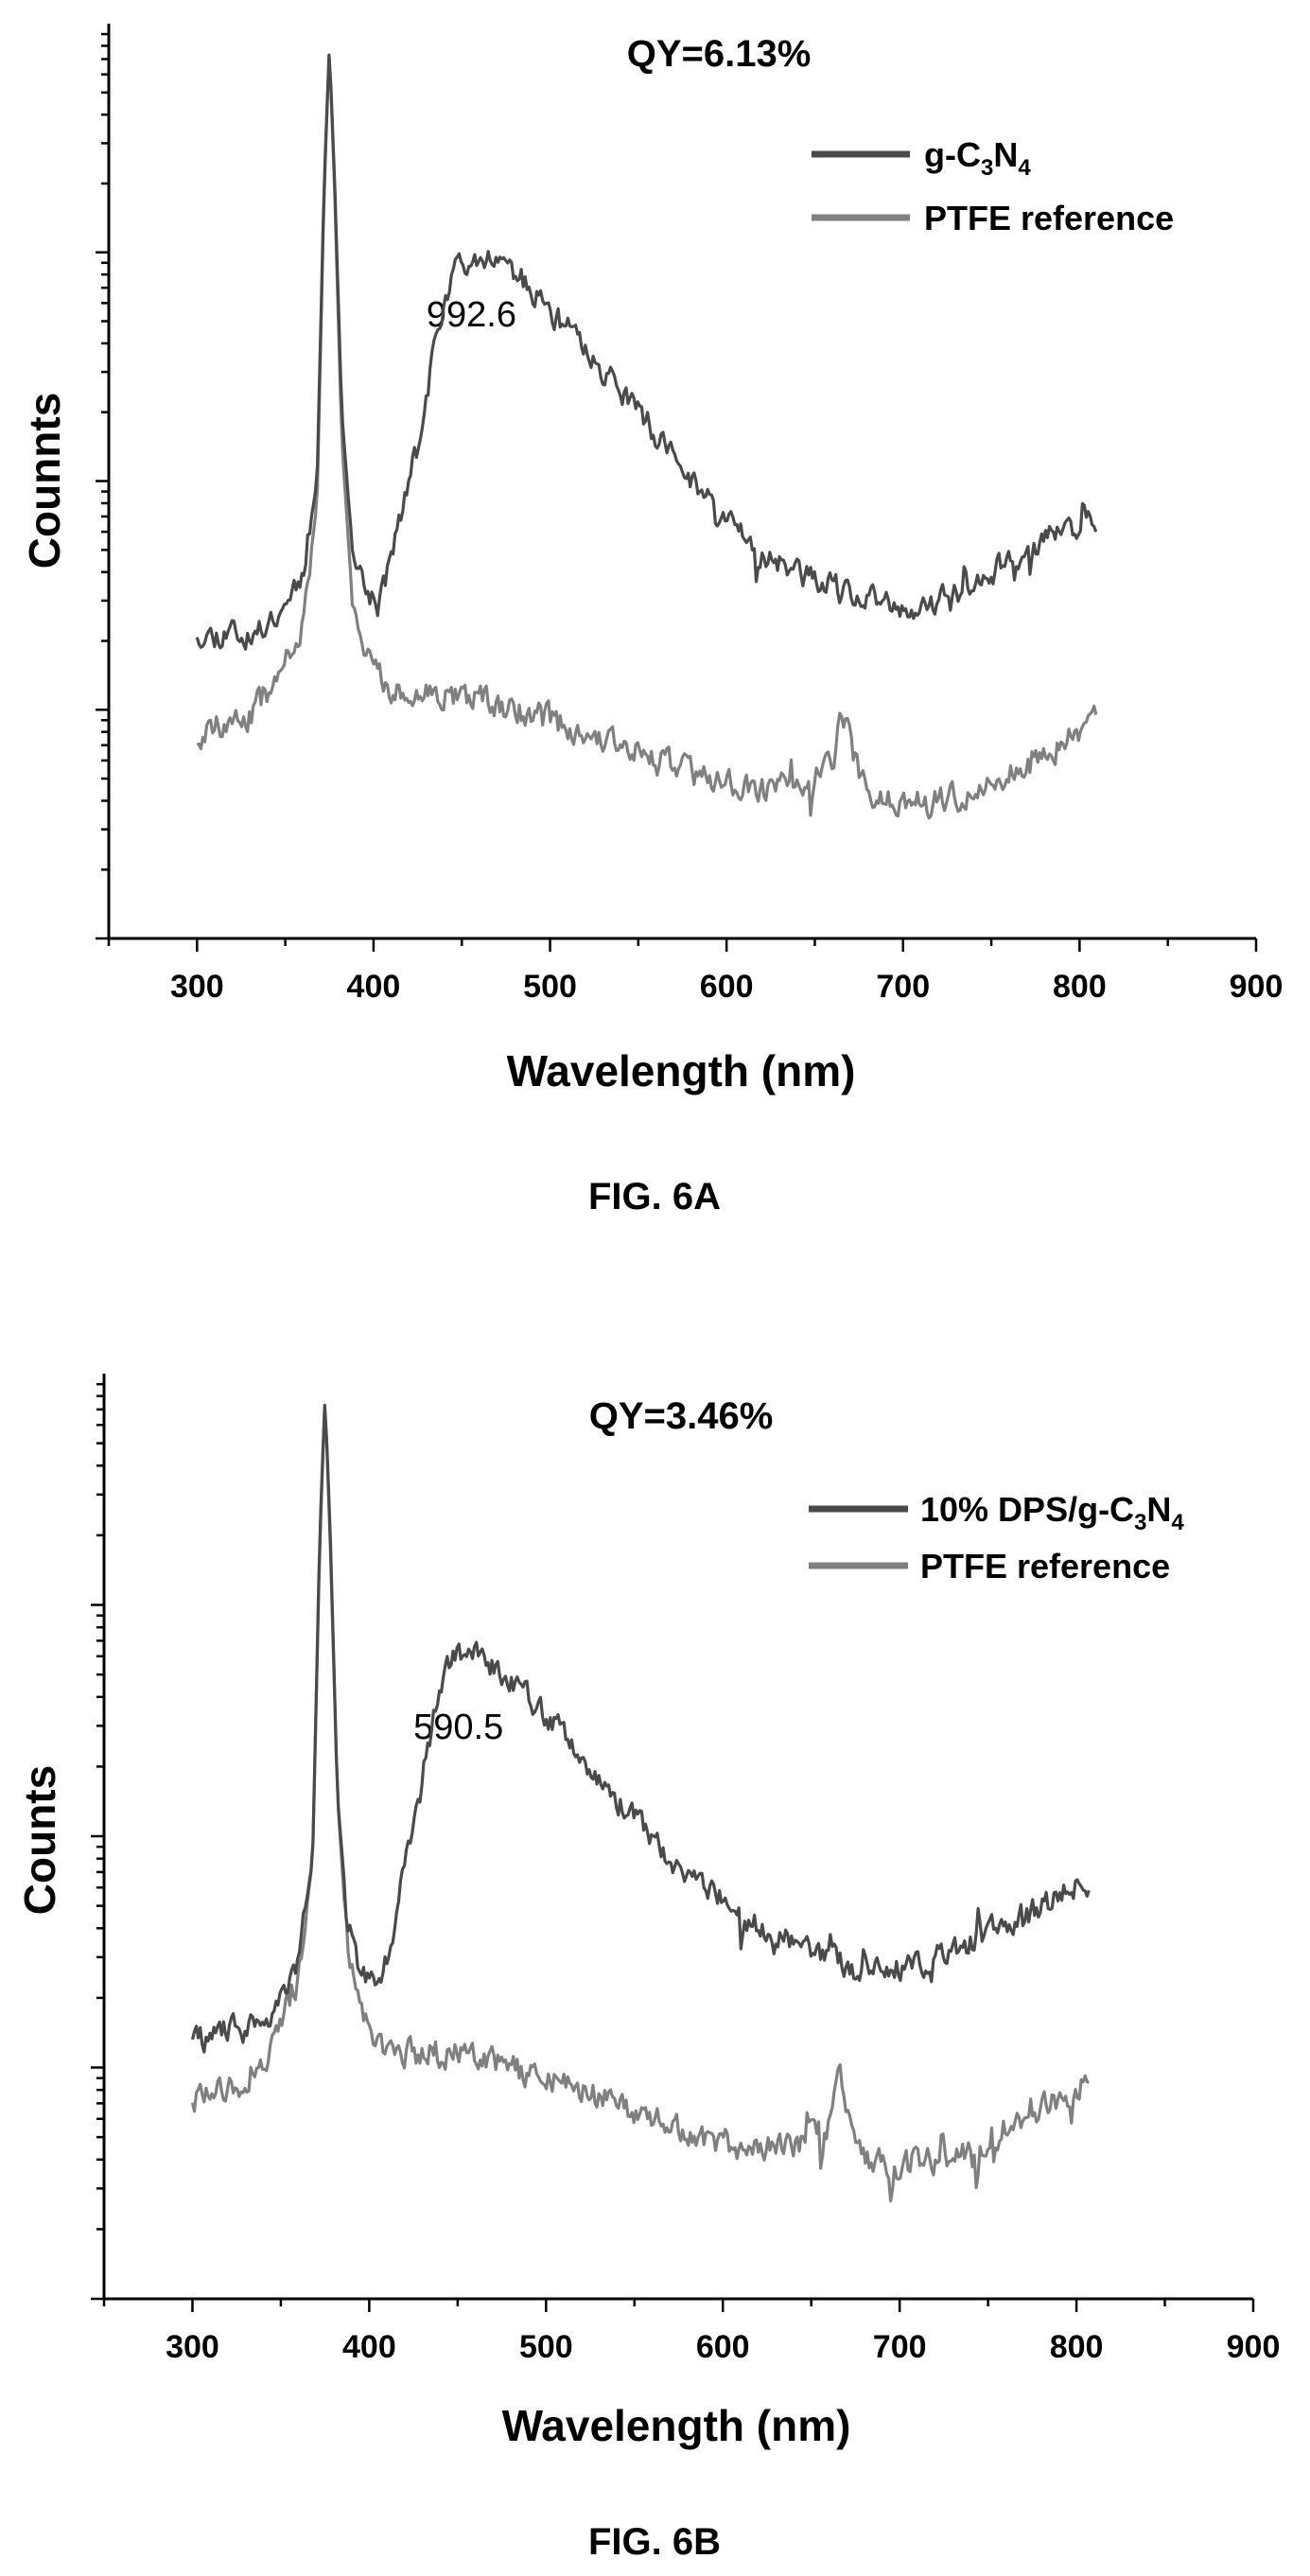 This screenshot has height=2576, width=1310. I want to click on figure-caption: FIG. 6B, so click(654, 2542).